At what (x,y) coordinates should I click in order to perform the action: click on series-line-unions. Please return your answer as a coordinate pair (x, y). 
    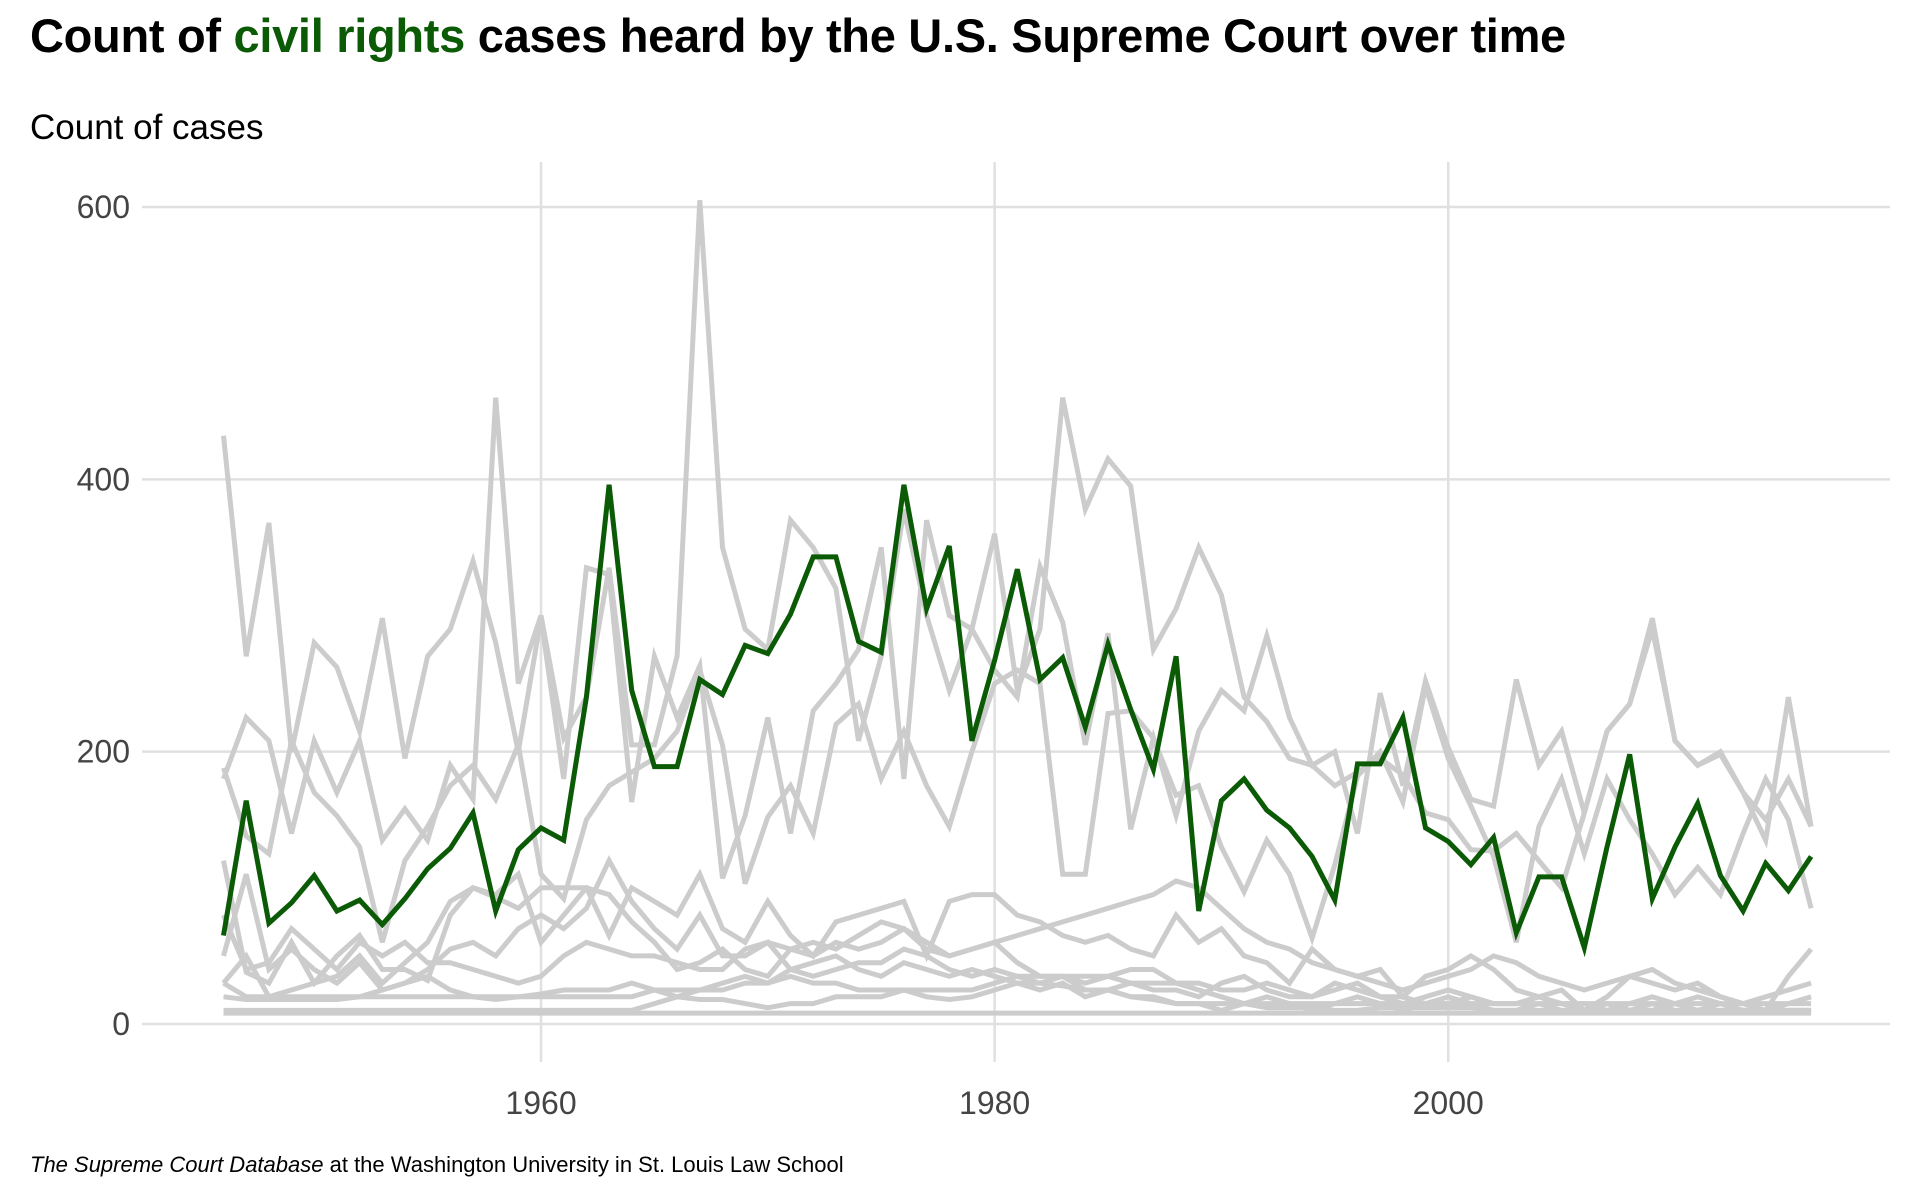
    Looking at the image, I should click on (1016, 941).